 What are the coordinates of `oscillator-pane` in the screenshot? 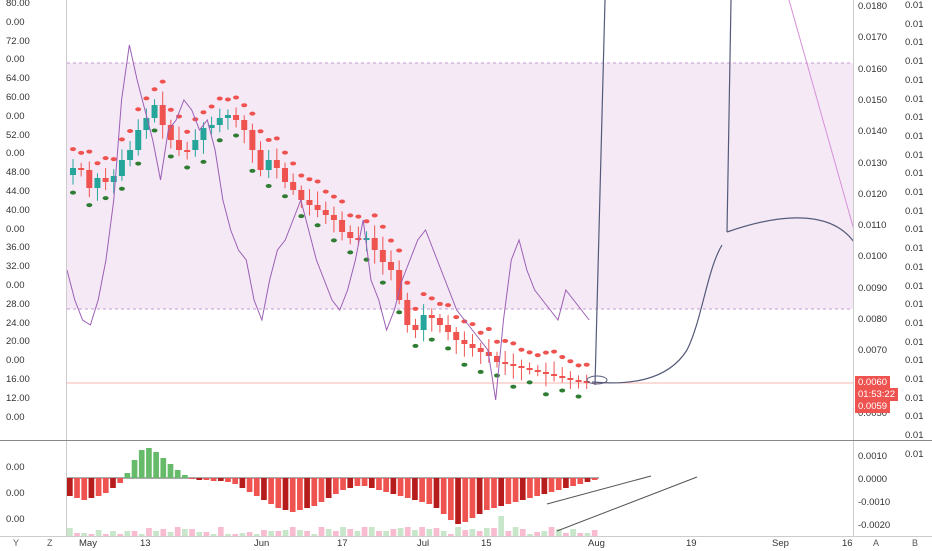 It's located at (460, 488).